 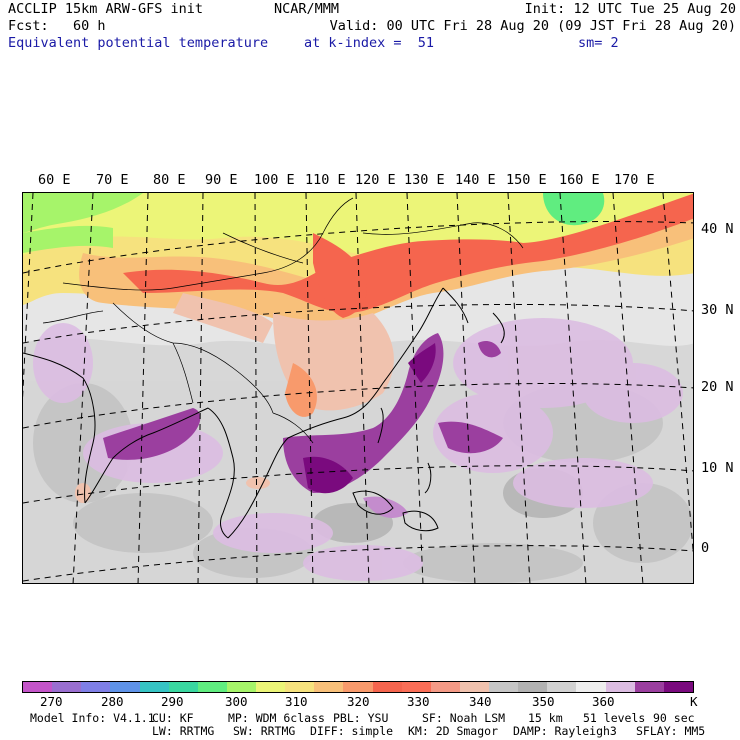 I want to click on lon-label: 120 E, so click(x=375, y=180).